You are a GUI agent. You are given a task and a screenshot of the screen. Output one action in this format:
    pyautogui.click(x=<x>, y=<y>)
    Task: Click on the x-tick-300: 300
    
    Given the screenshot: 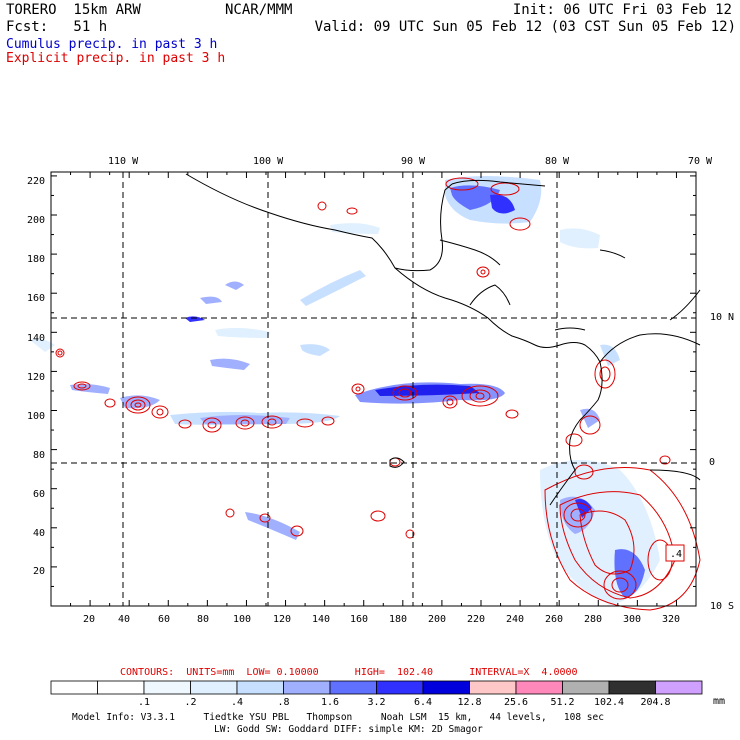 What is the action you would take?
    pyautogui.click(x=632, y=619)
    